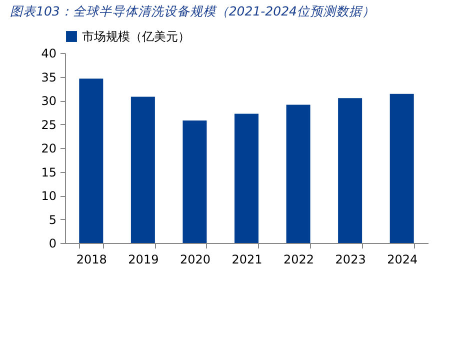 The width and height of the screenshot is (451, 341). Describe the element at coordinates (192, 11) in the screenshot. I see `chart-title: 图表103：全球半导体清洗设备规模（2021-2024位预测数据）` at that location.